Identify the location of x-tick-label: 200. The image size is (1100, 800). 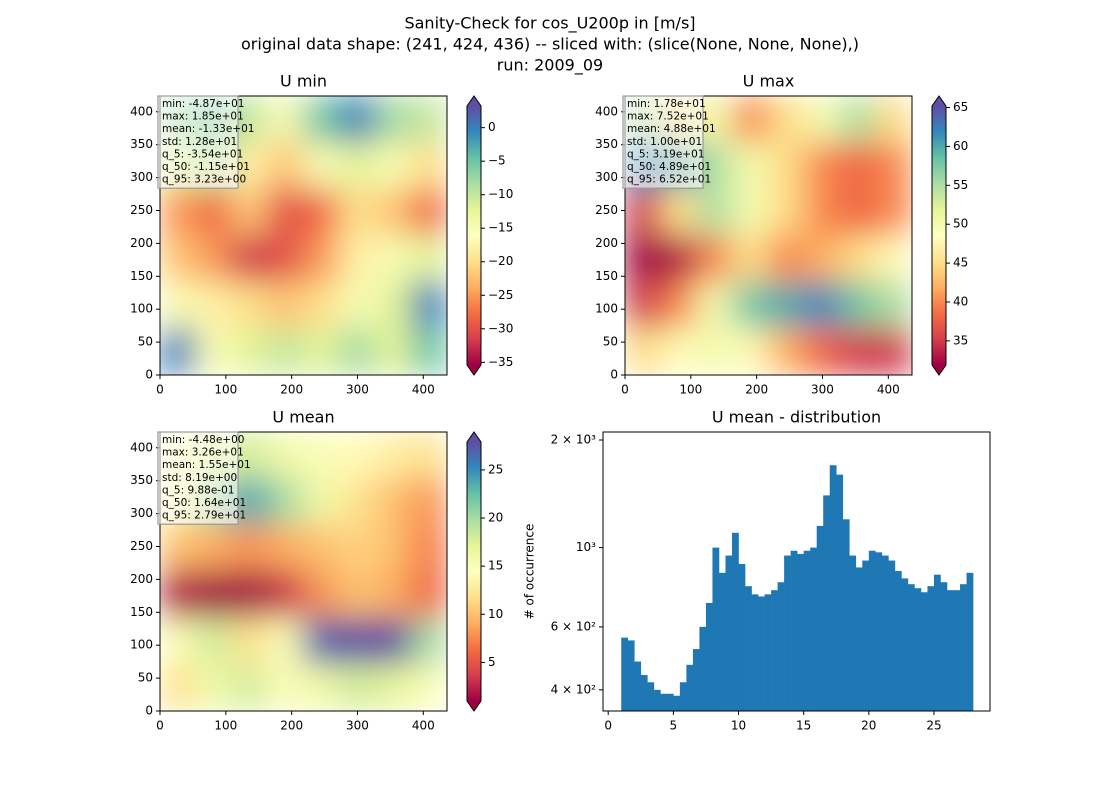
(291, 726).